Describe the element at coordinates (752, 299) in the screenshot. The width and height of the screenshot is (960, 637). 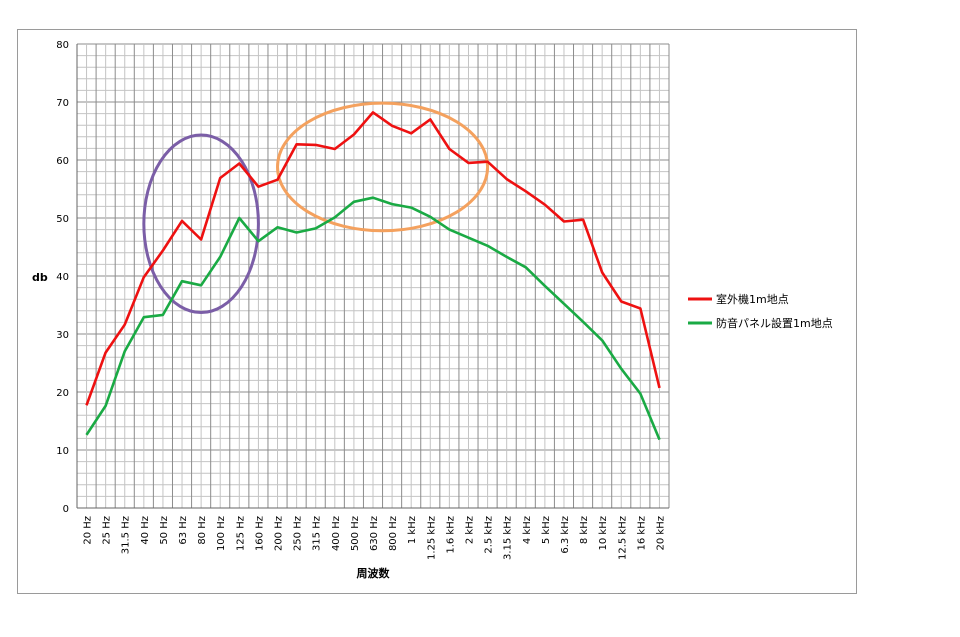
I see `legend-label-1: 室外機1m地点` at that location.